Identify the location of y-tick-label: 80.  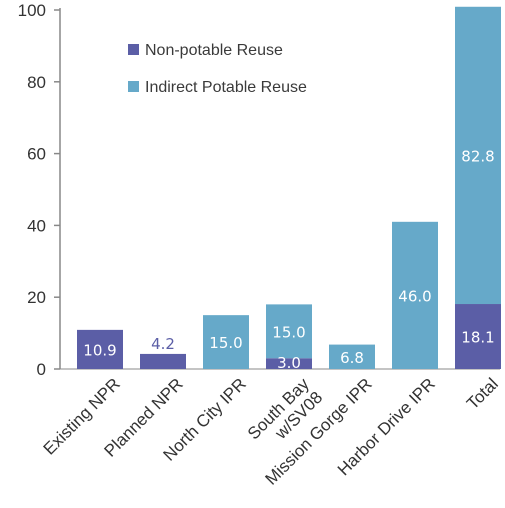
(36, 82).